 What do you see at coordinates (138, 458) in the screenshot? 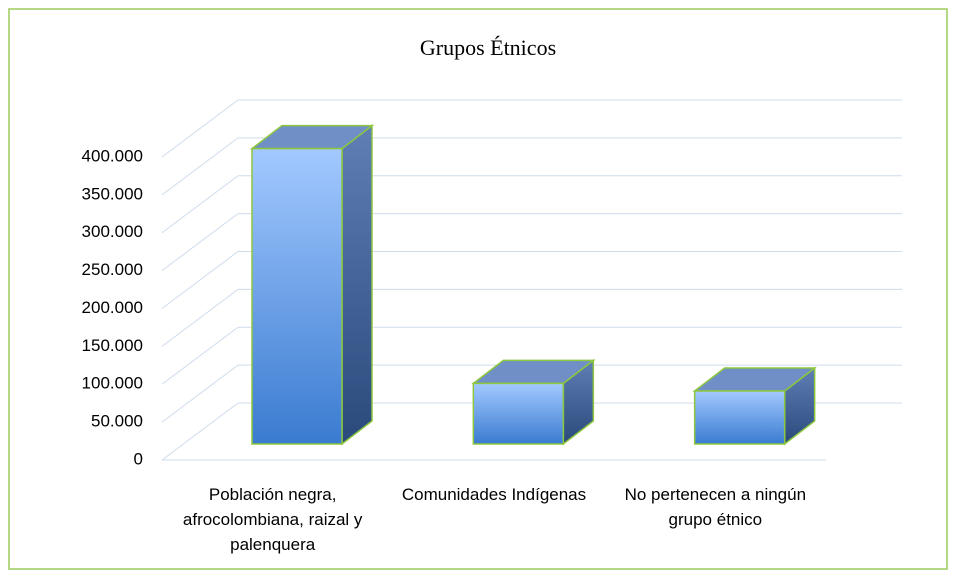
I see `y-tick-label: 0` at bounding box center [138, 458].